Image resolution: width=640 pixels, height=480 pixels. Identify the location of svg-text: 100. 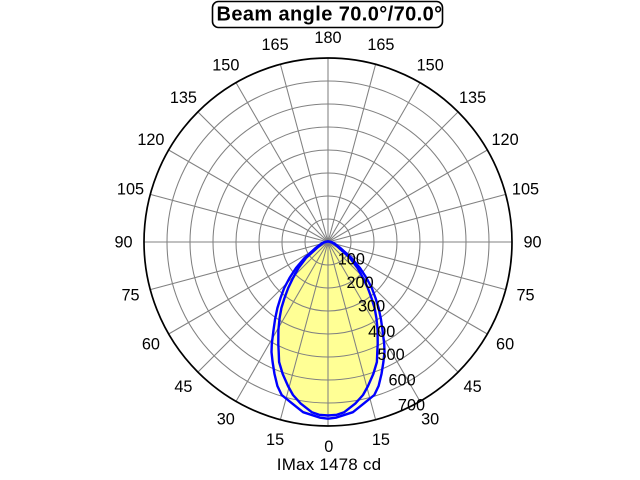
(351, 260).